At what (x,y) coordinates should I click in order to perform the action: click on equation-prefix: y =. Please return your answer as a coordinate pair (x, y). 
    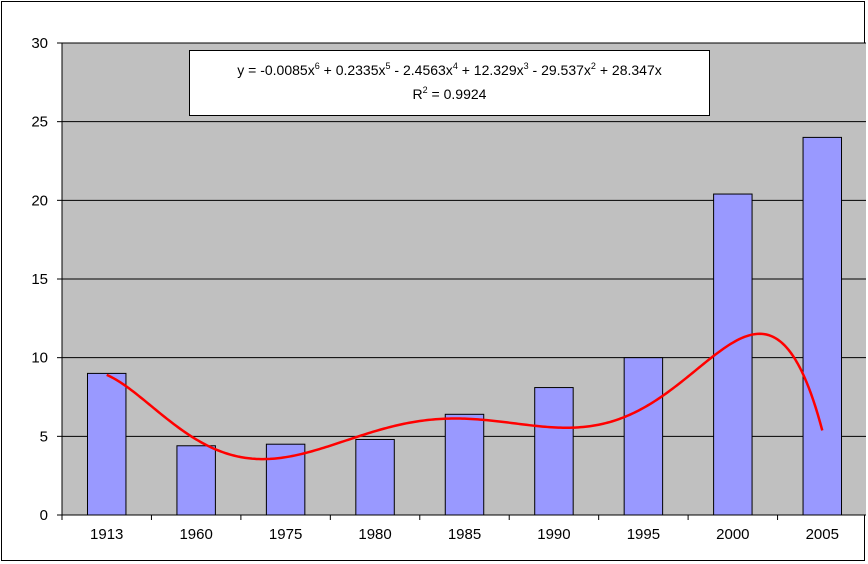
    Looking at the image, I should click on (249, 70).